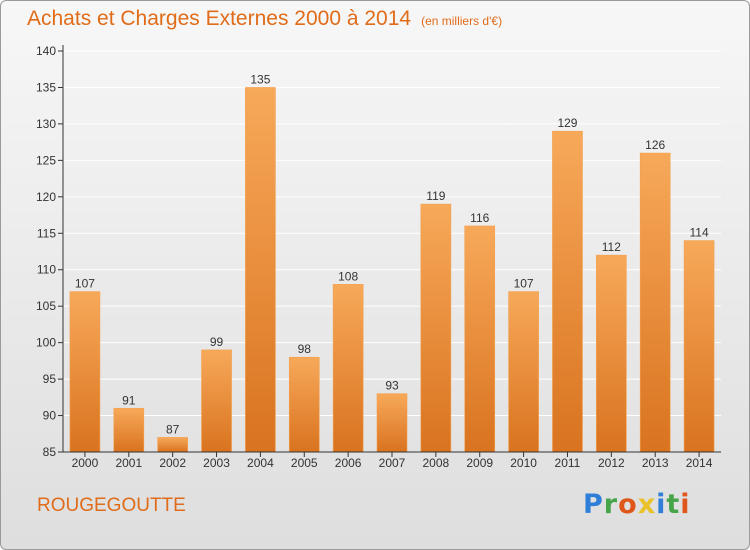  I want to click on bar-2012, so click(611, 353).